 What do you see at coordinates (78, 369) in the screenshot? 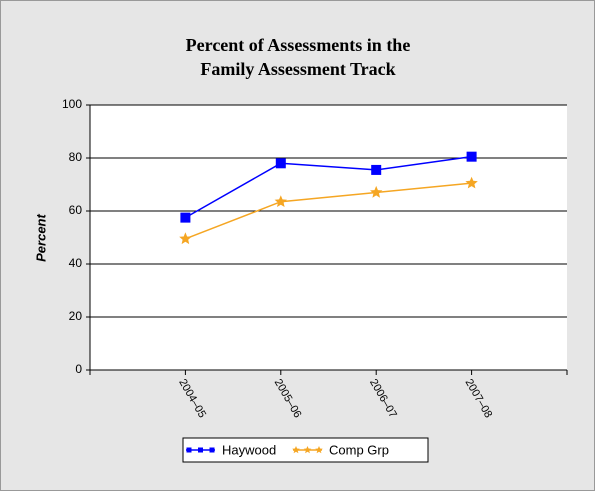
I see `y-tick-label: 0` at bounding box center [78, 369].